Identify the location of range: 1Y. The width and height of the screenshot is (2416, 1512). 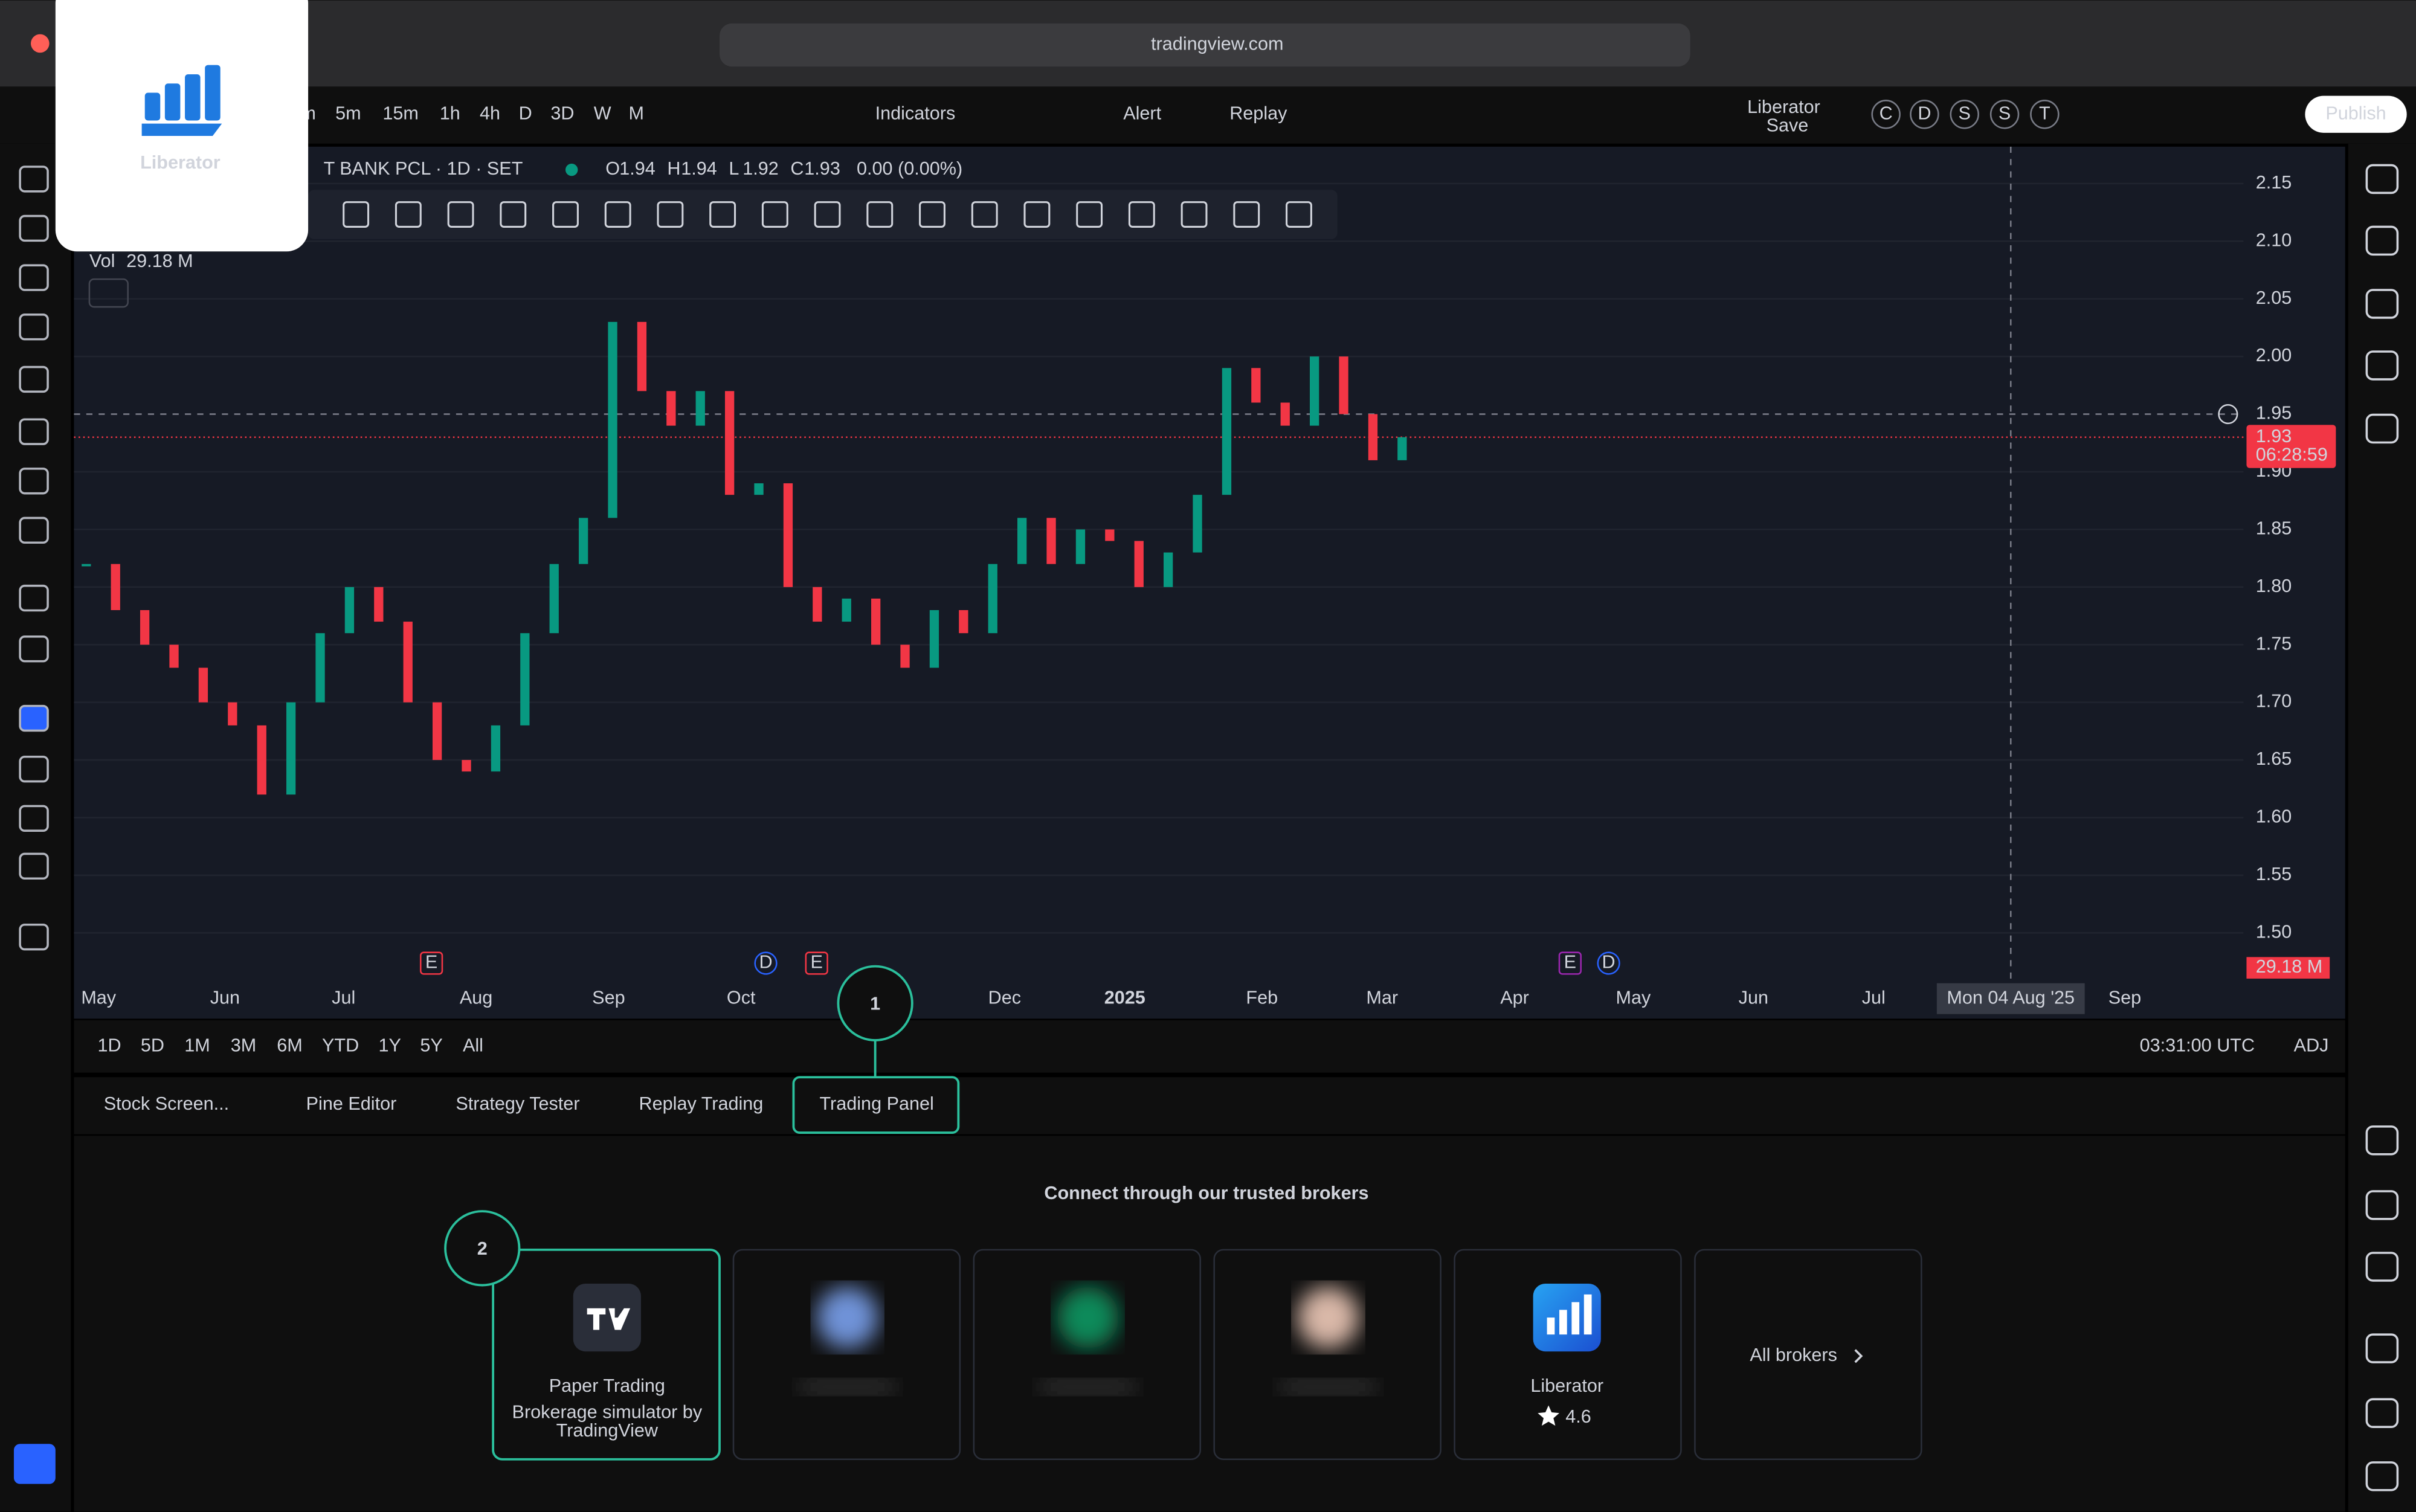
(390, 1045).